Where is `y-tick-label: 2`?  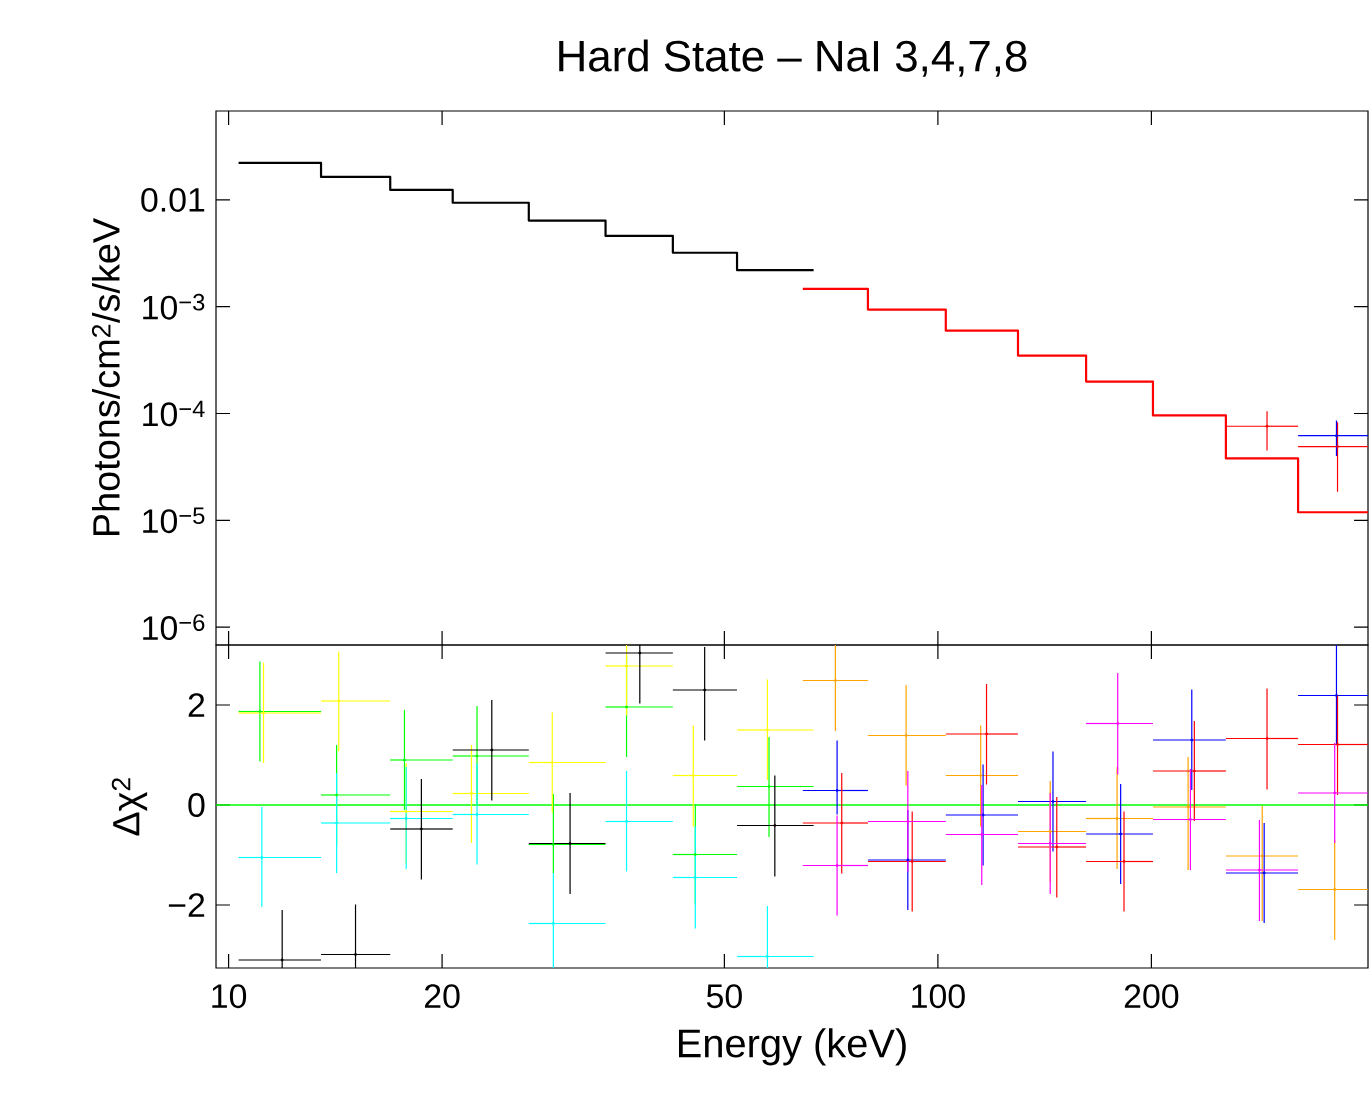 y-tick-label: 2 is located at coordinates (196, 705).